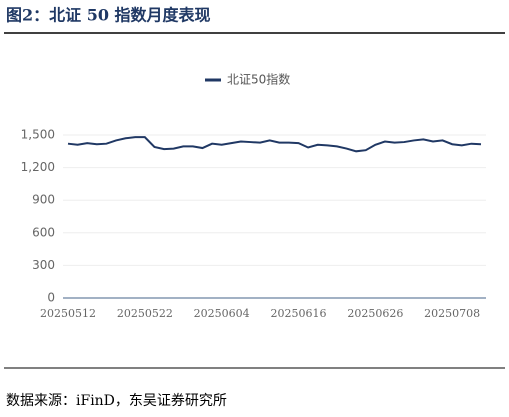  I want to click on y-tick-label: 1,200, so click(38, 167).